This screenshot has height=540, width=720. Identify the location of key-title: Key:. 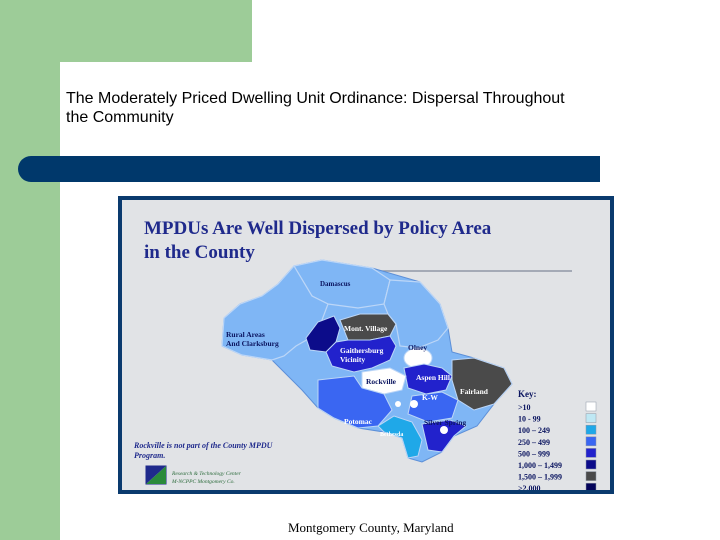
(527, 394).